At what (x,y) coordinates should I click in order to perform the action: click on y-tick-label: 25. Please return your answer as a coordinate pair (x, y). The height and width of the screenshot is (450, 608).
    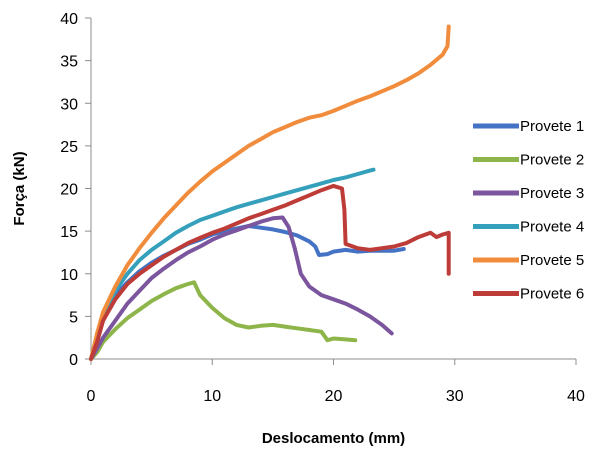
    Looking at the image, I should click on (69, 147).